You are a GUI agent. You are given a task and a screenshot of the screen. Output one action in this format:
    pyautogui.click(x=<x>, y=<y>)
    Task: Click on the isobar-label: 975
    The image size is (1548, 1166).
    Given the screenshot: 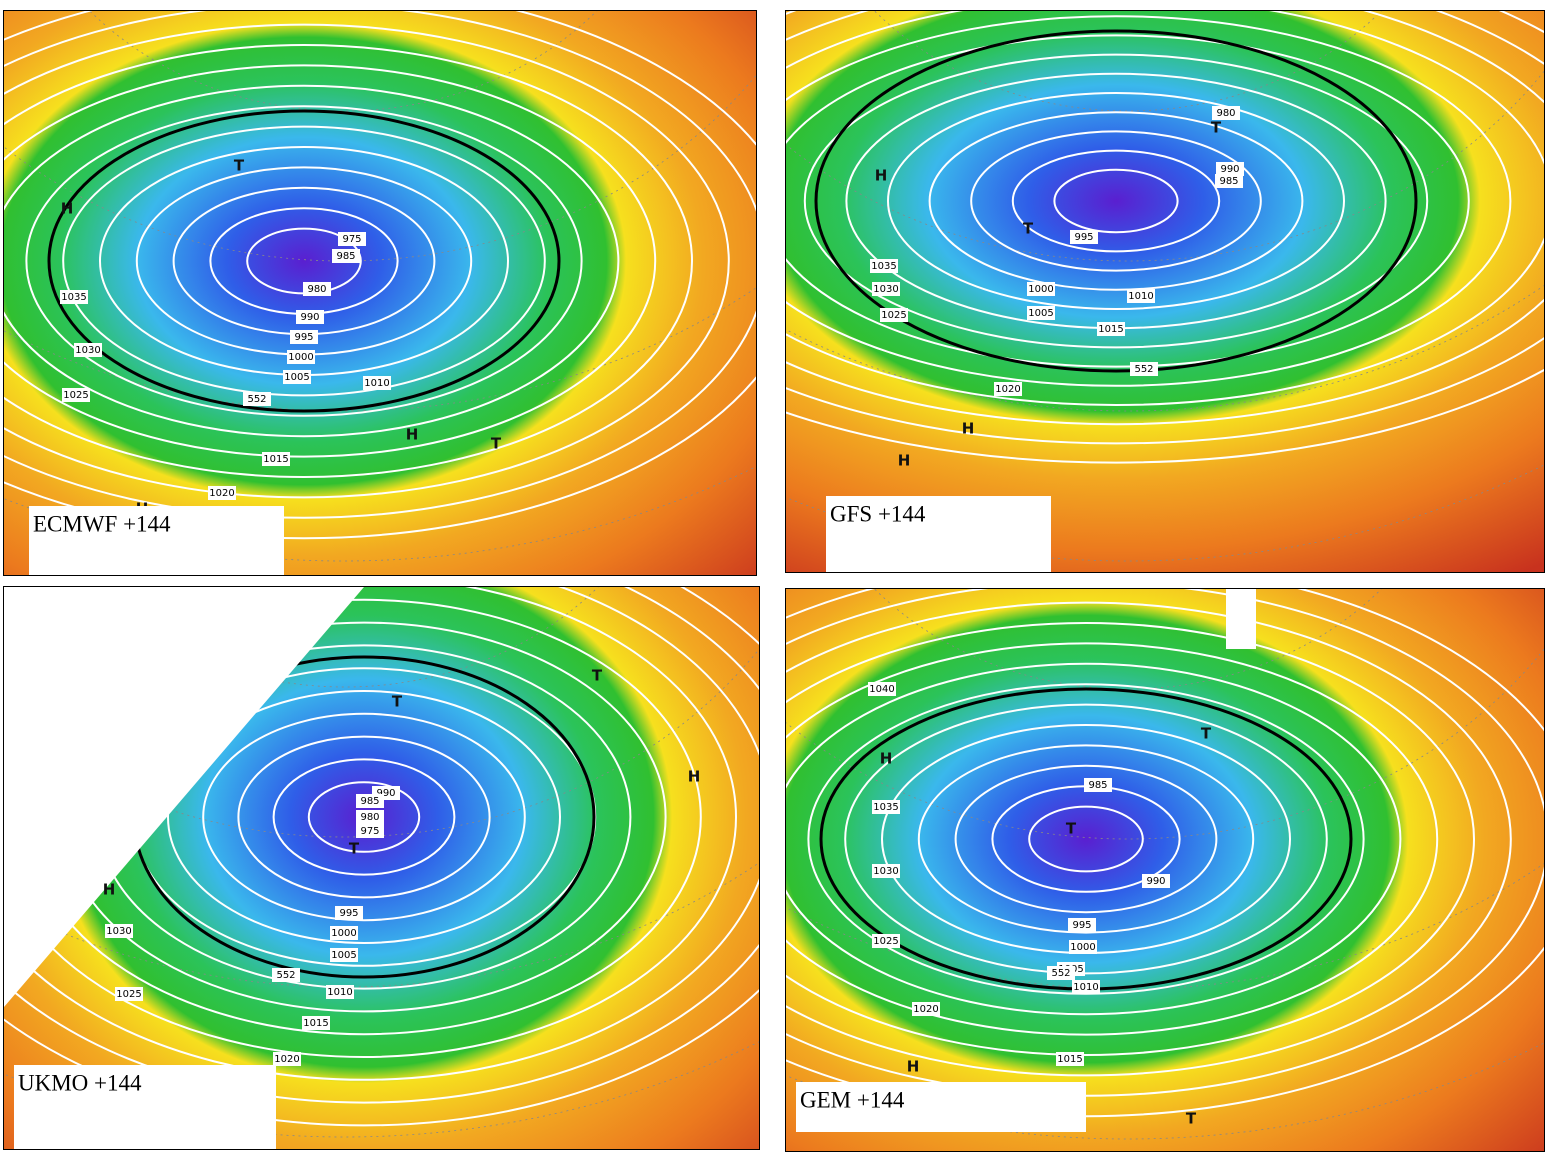 What is the action you would take?
    pyautogui.click(x=369, y=831)
    